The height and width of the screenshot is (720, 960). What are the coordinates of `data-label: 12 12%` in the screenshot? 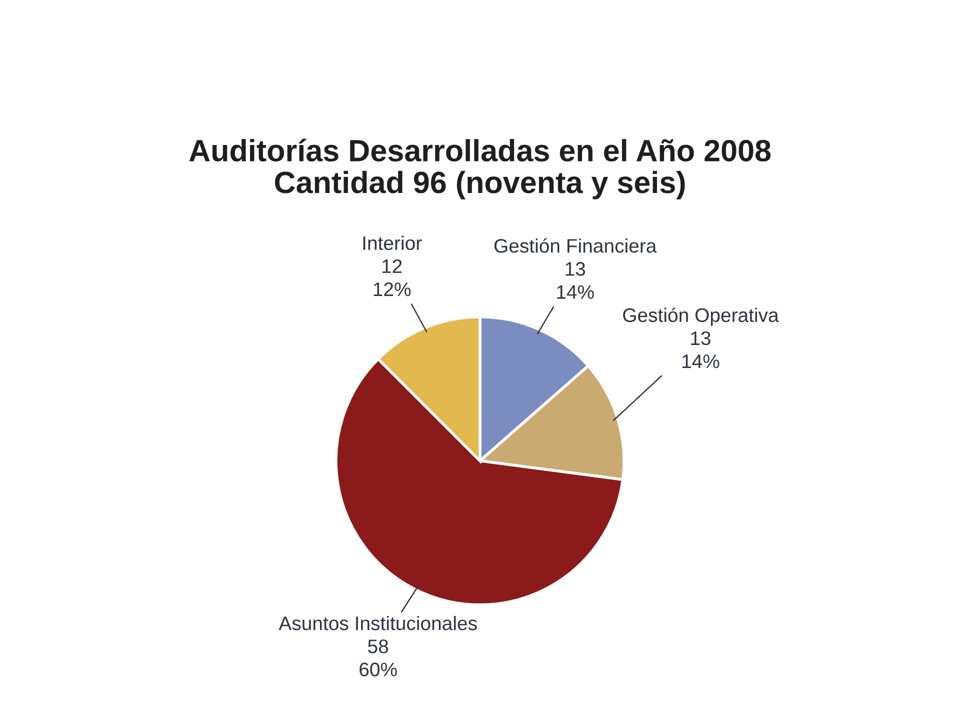 It's located at (392, 277).